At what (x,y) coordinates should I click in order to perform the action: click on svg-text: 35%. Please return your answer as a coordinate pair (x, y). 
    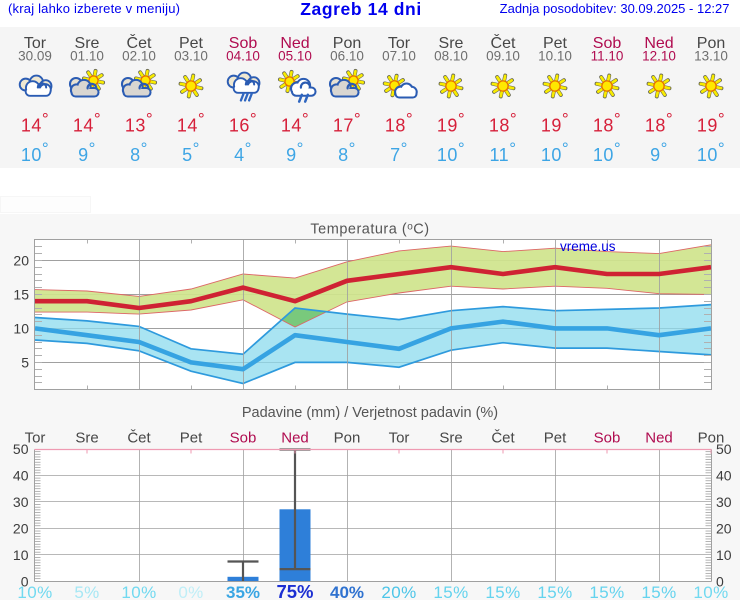
    Looking at the image, I should click on (243, 591).